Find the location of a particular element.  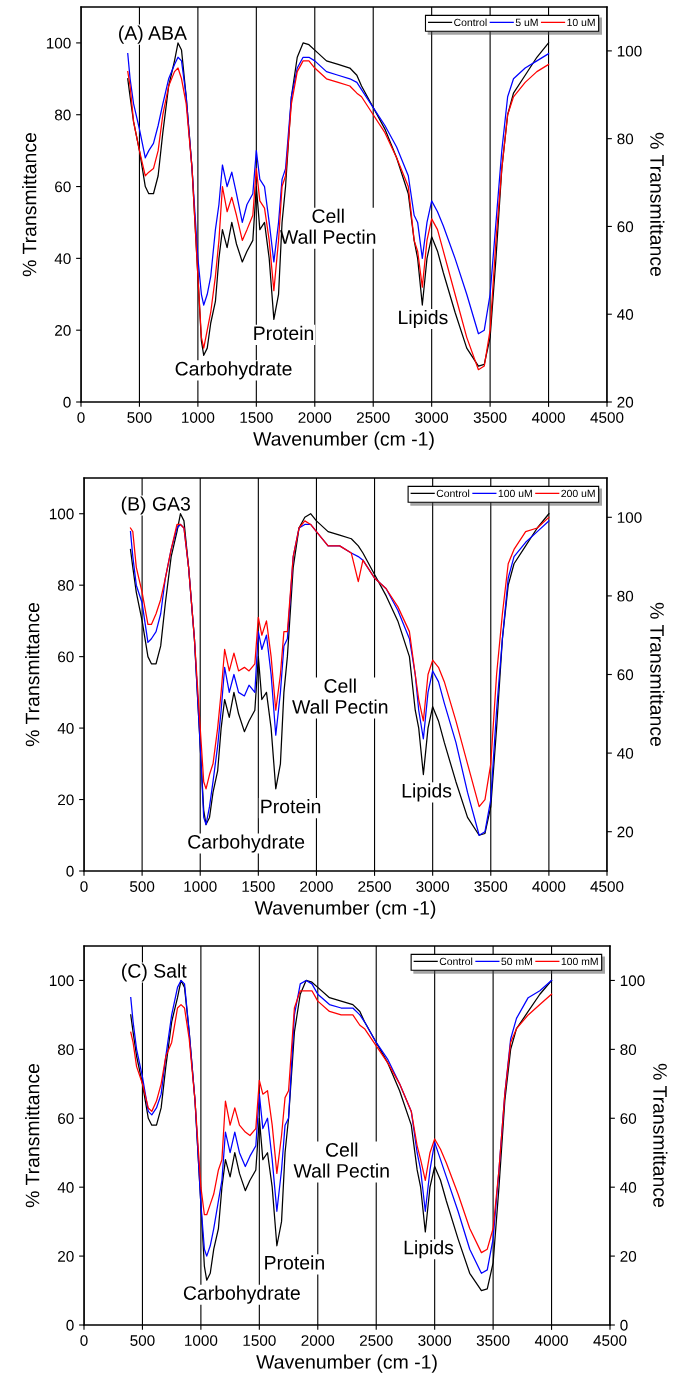

legend-label: 200 uM is located at coordinates (578, 493).